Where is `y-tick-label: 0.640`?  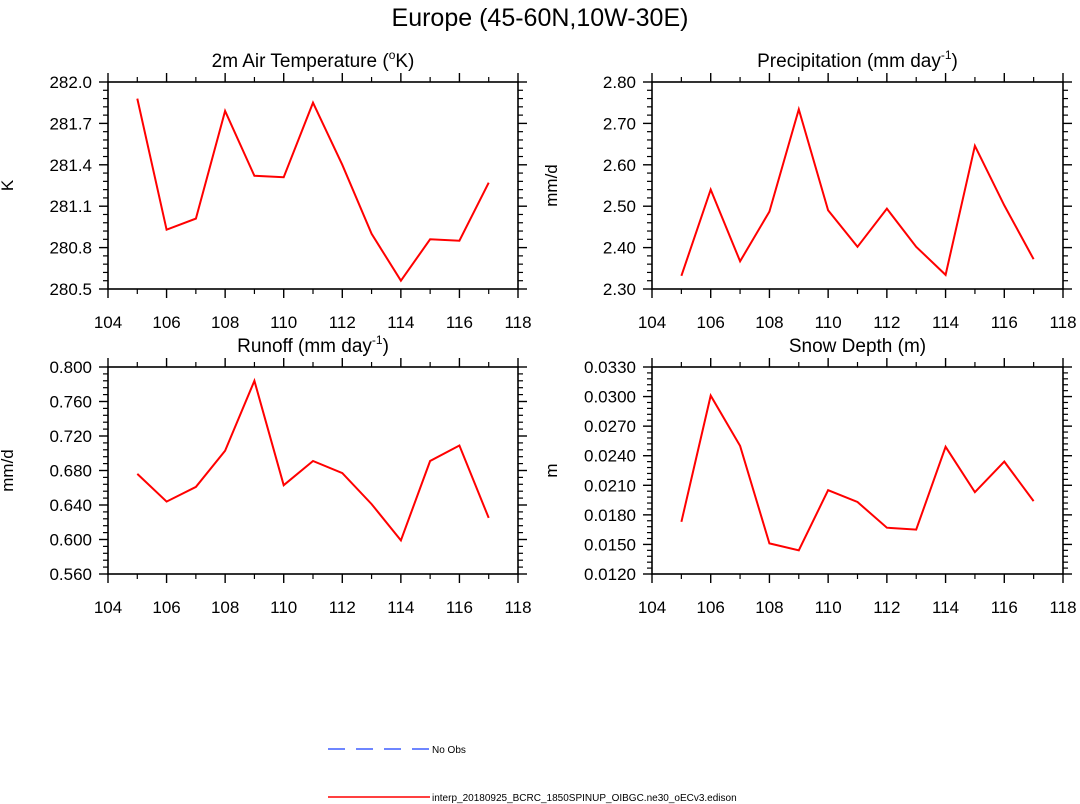 y-tick-label: 0.640 is located at coordinates (70, 505).